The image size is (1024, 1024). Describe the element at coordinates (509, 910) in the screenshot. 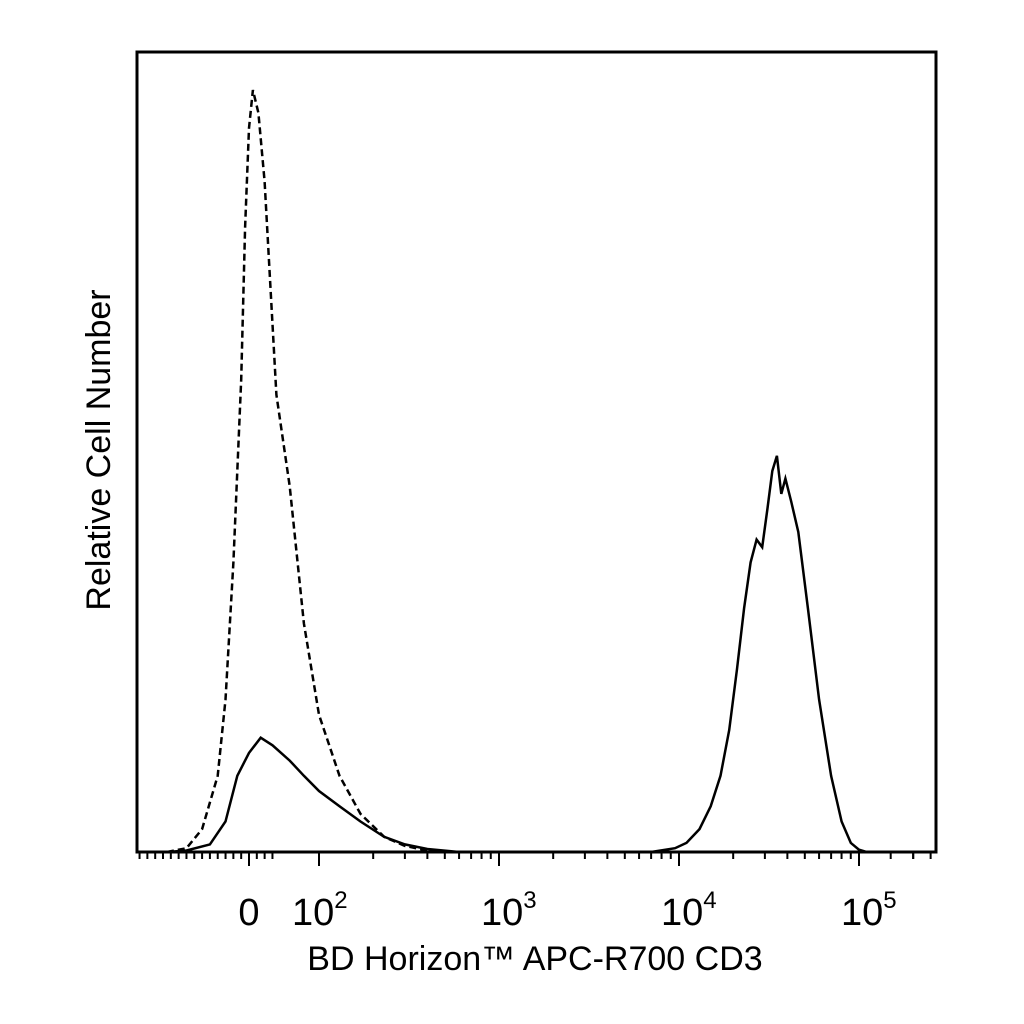

I see `x-tick-label: 10³` at that location.